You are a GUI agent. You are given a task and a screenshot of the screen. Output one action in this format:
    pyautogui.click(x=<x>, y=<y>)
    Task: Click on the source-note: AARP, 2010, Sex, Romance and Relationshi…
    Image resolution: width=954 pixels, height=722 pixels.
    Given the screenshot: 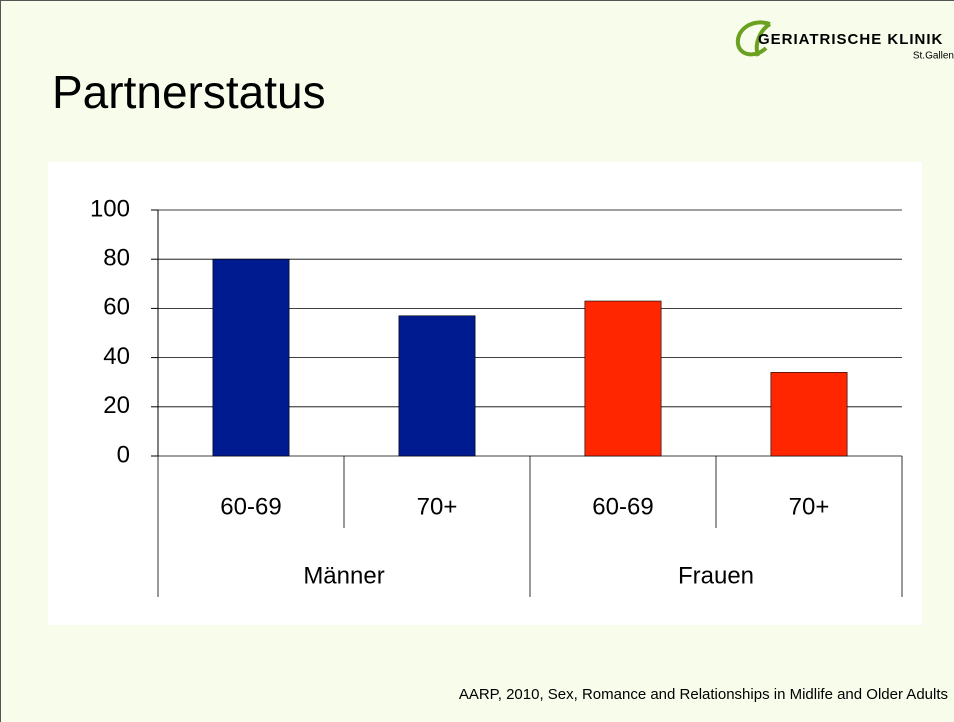 What is the action you would take?
    pyautogui.click(x=703, y=694)
    